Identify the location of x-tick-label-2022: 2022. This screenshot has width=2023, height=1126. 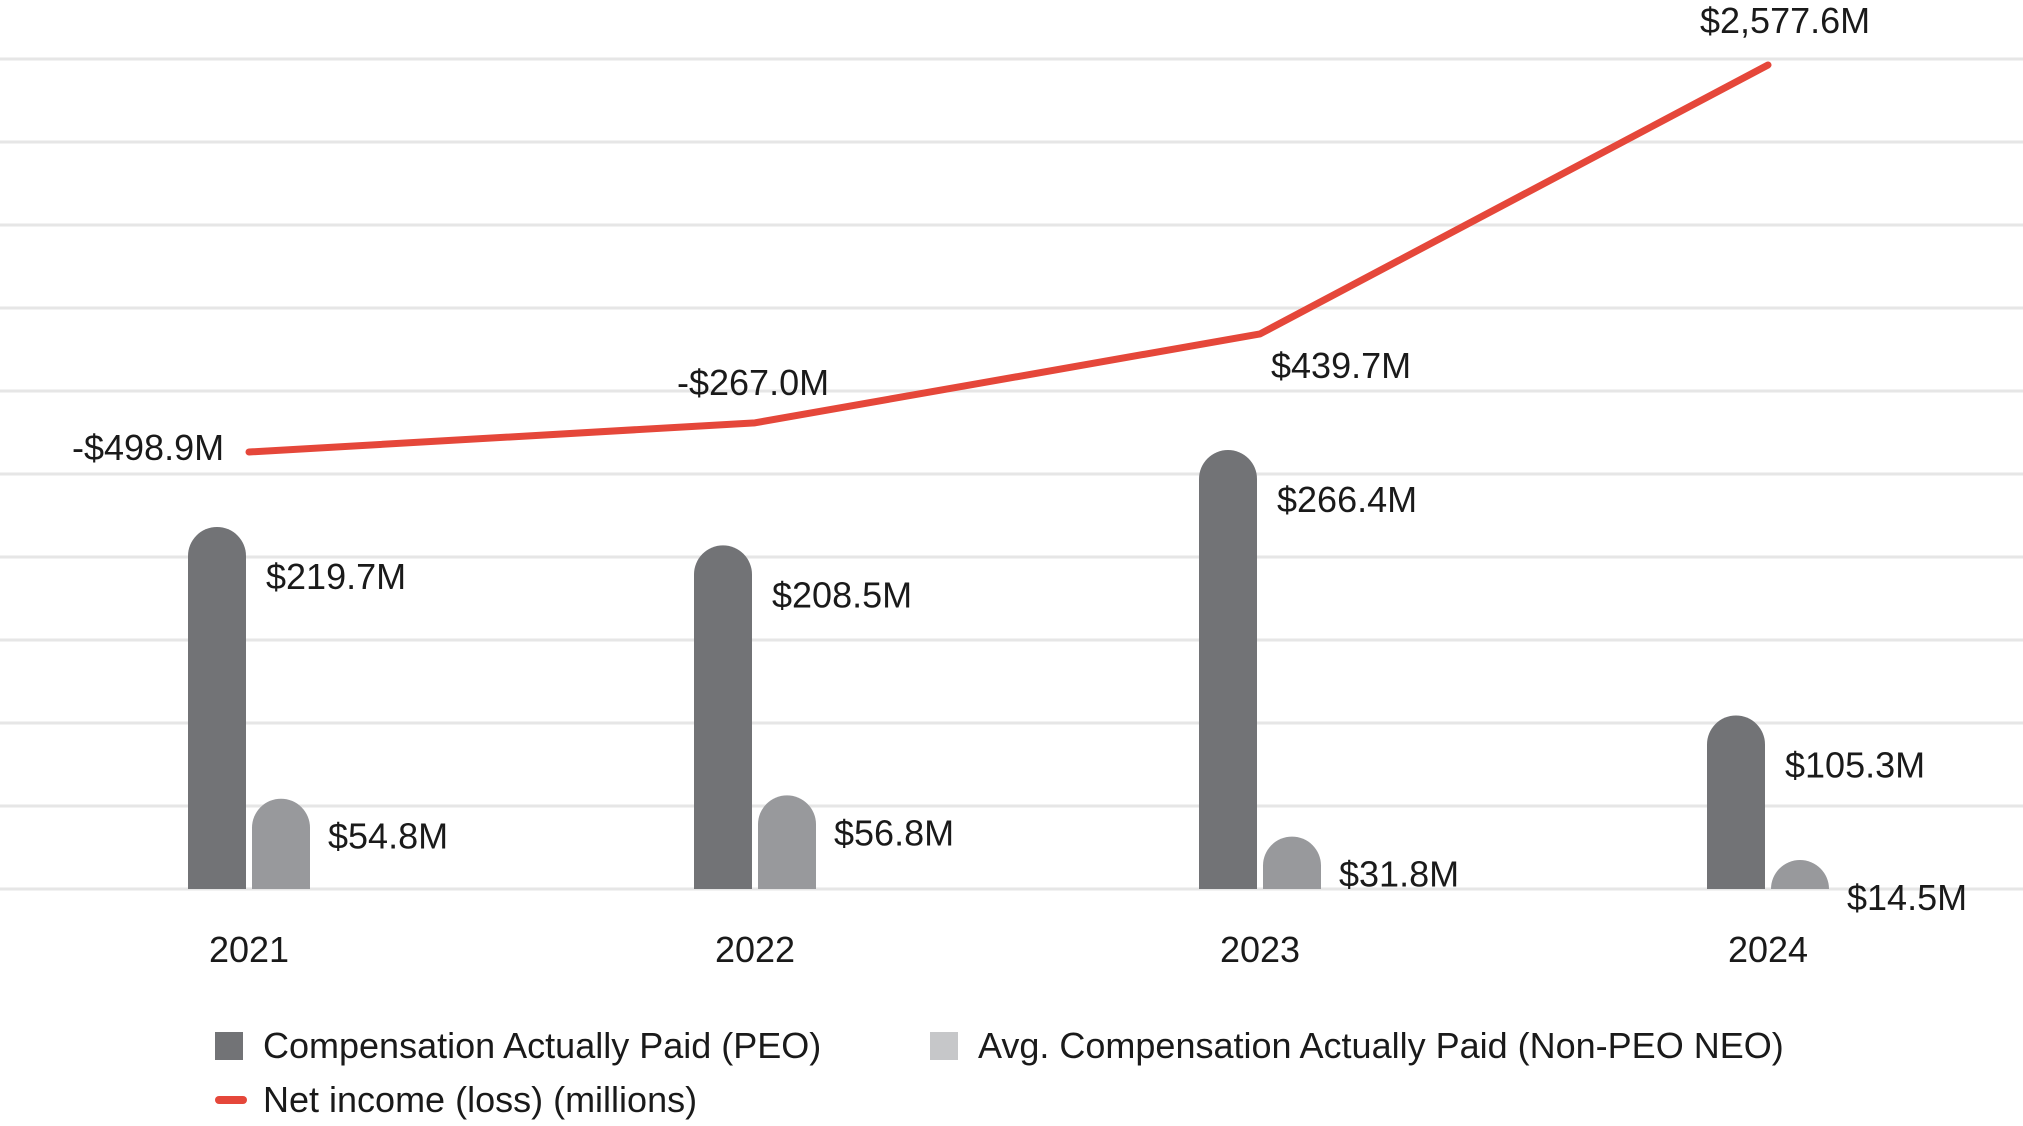
(755, 949).